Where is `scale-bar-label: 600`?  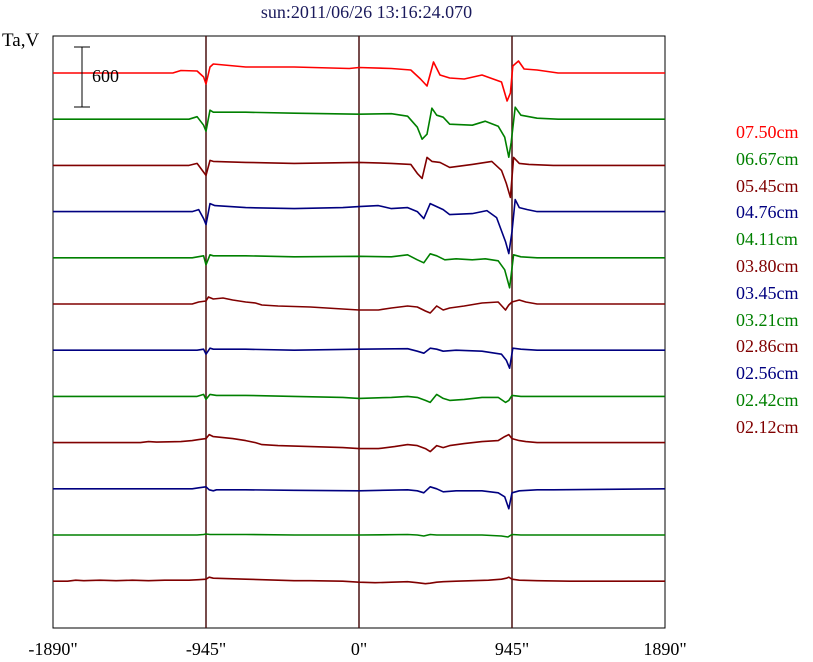 scale-bar-label: 600 is located at coordinates (105, 76).